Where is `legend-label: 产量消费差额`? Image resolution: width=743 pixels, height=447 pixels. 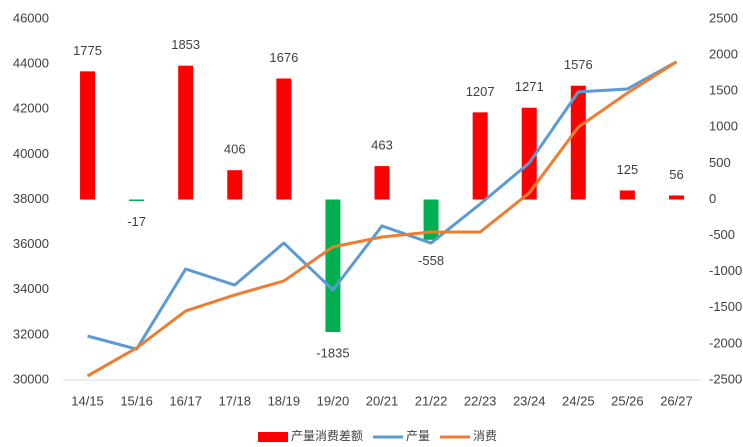
legend-label: 产量消费差额 is located at coordinates (327, 436).